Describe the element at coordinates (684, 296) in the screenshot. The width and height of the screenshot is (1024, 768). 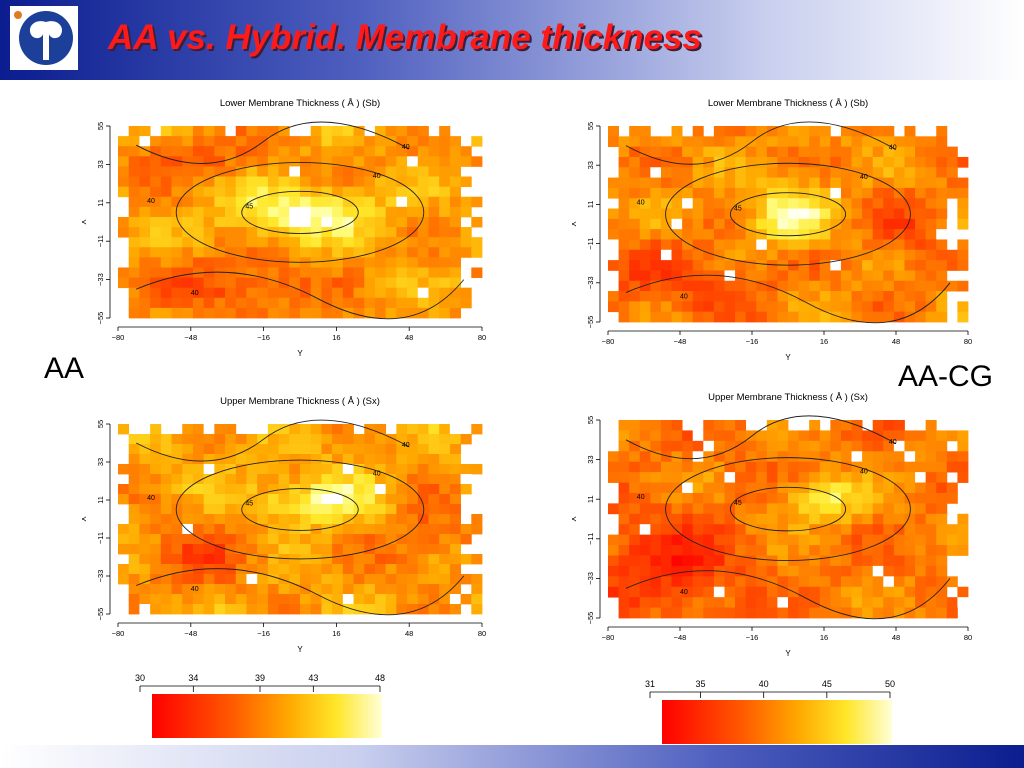
I see `contour-label: 40` at that location.